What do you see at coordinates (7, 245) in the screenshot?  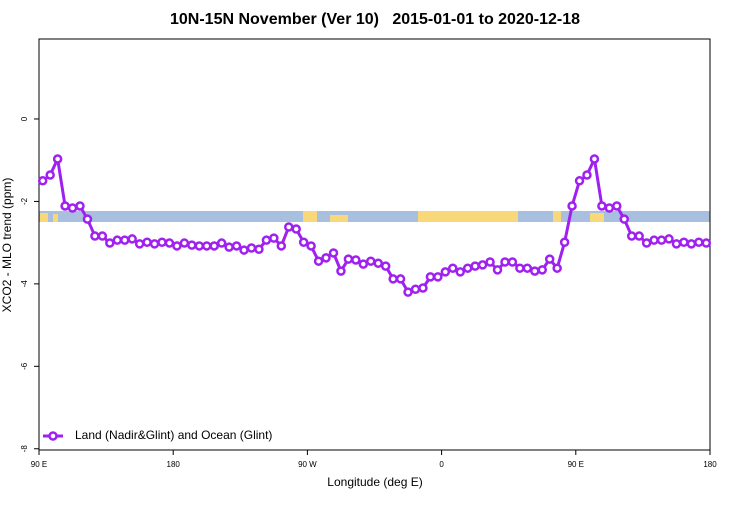 I see `y-axis-label: XCO2 - MLO trend (ppm)` at bounding box center [7, 245].